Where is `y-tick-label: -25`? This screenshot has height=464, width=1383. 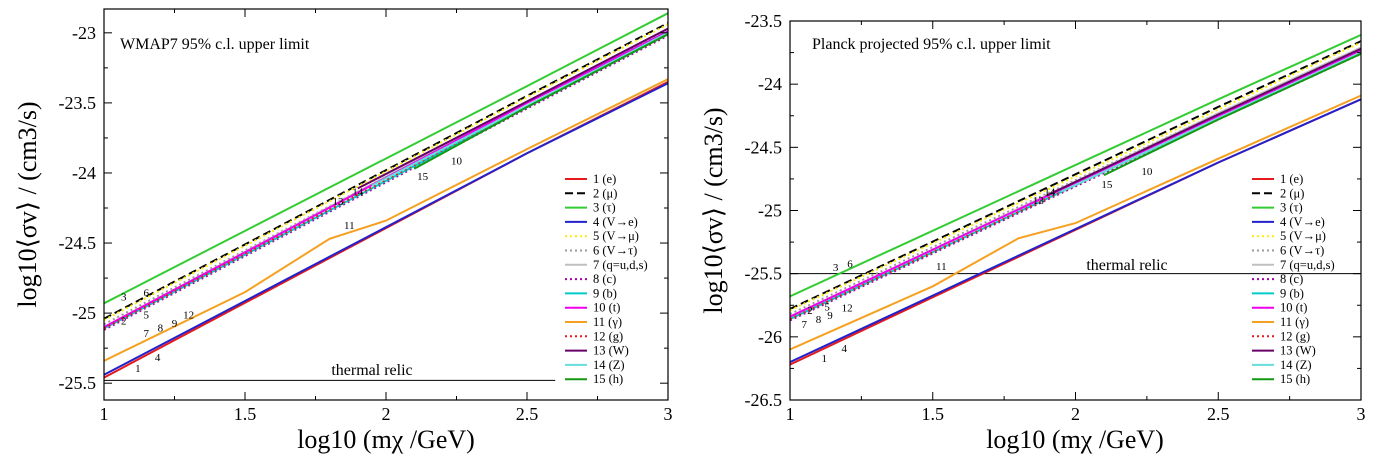 y-tick-label: -25 is located at coordinates (84, 313).